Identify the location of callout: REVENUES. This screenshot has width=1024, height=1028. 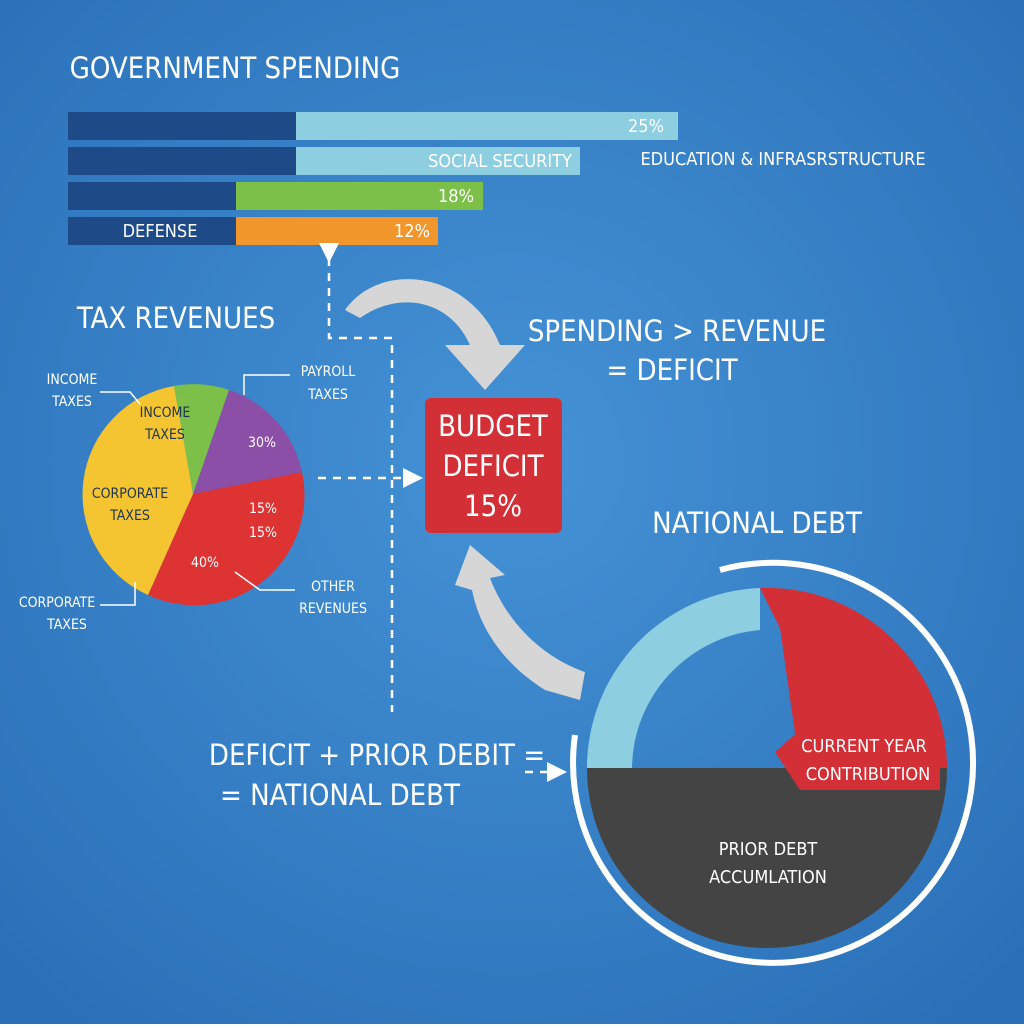
(333, 609).